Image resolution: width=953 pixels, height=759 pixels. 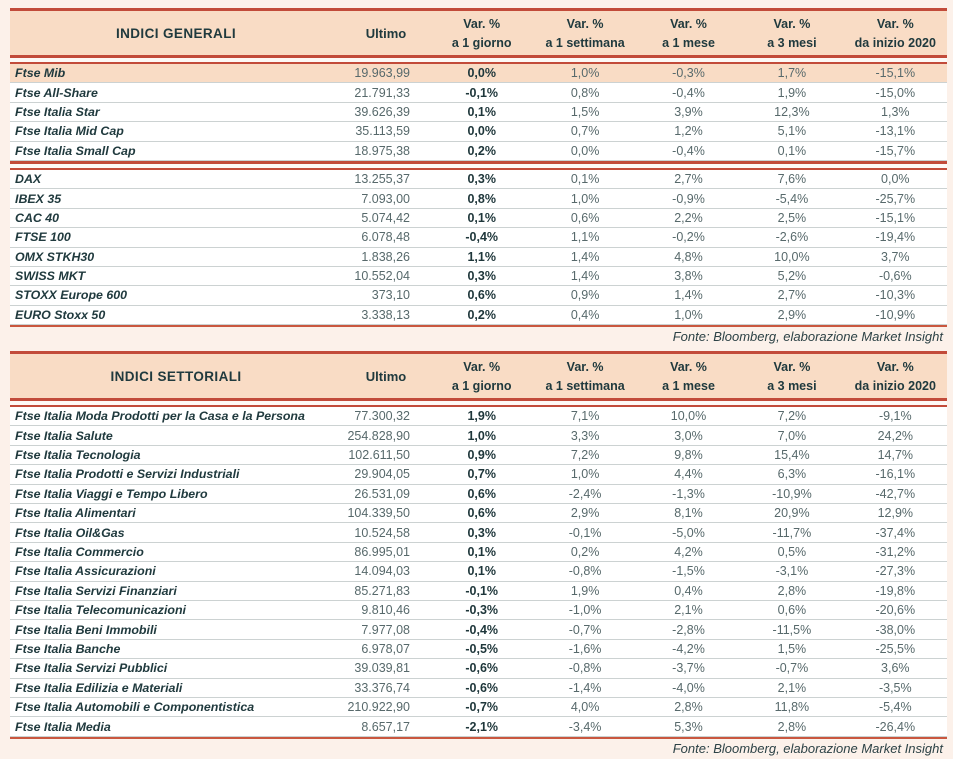 What do you see at coordinates (895, 73) in the screenshot?
I see `var-value-4: -15,1%` at bounding box center [895, 73].